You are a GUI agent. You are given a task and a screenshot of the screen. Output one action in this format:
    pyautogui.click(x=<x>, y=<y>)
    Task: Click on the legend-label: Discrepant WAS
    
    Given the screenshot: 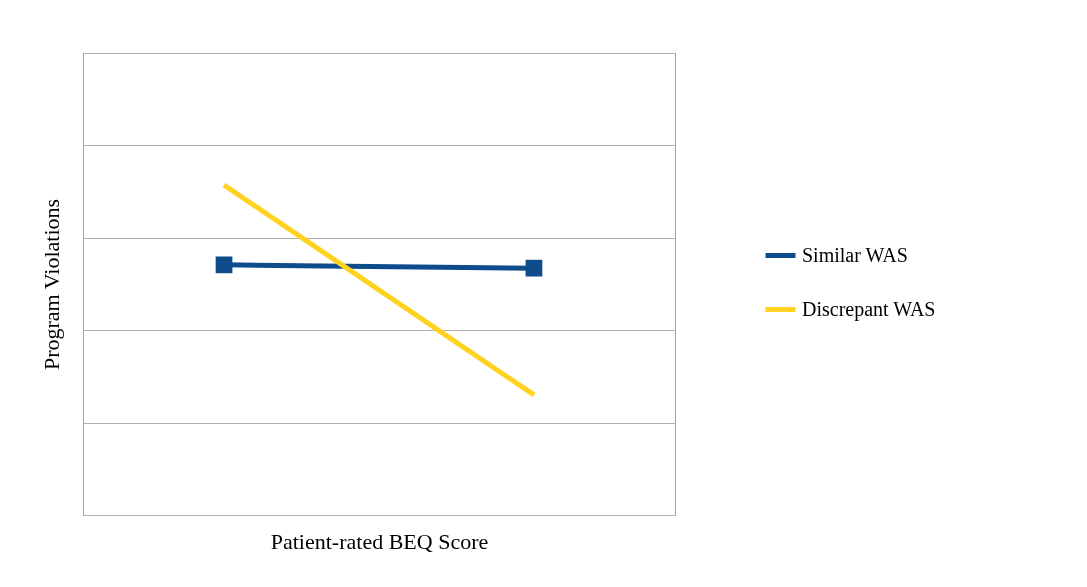 What is the action you would take?
    pyautogui.click(x=869, y=309)
    